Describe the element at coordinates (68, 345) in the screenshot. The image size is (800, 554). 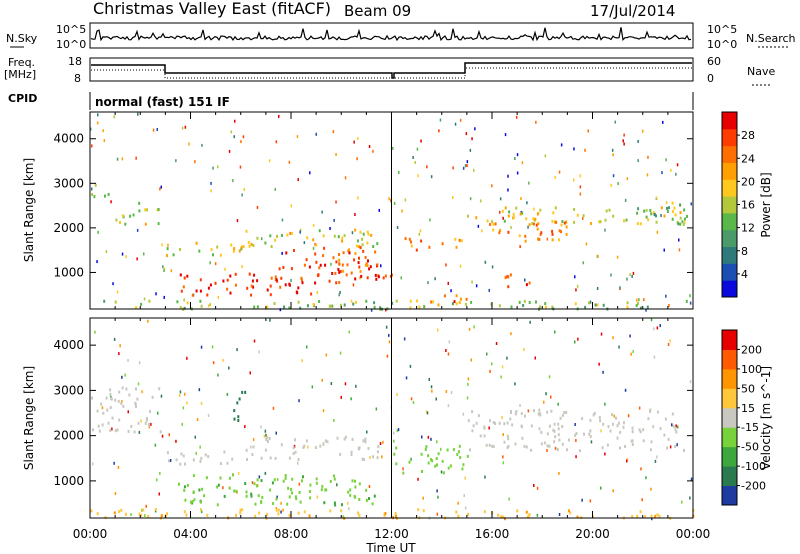
I see `y-tick-label: 4000` at that location.